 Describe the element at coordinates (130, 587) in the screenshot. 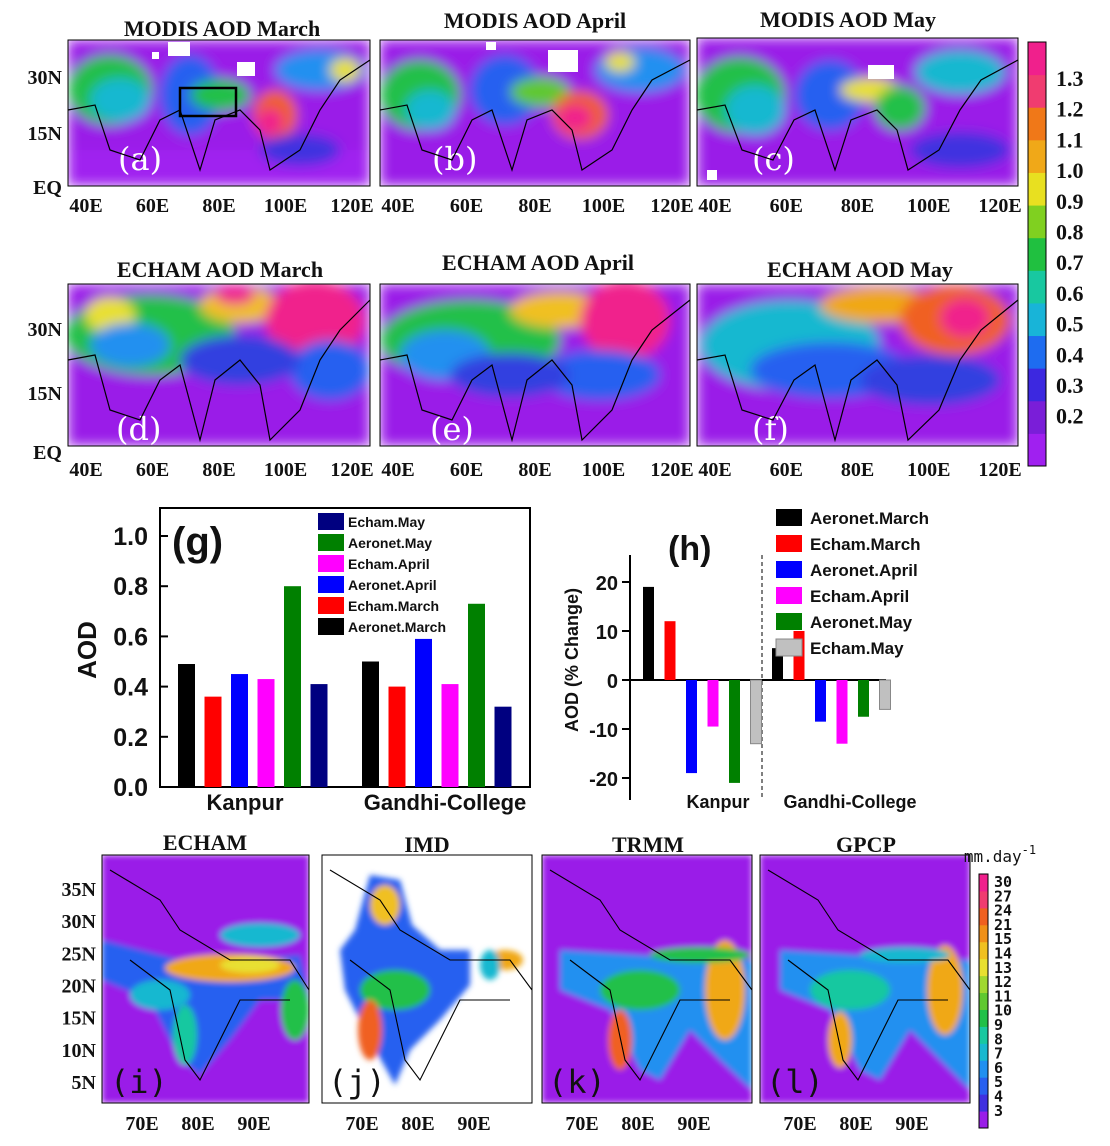

I see `ytick-label: 0.8` at that location.